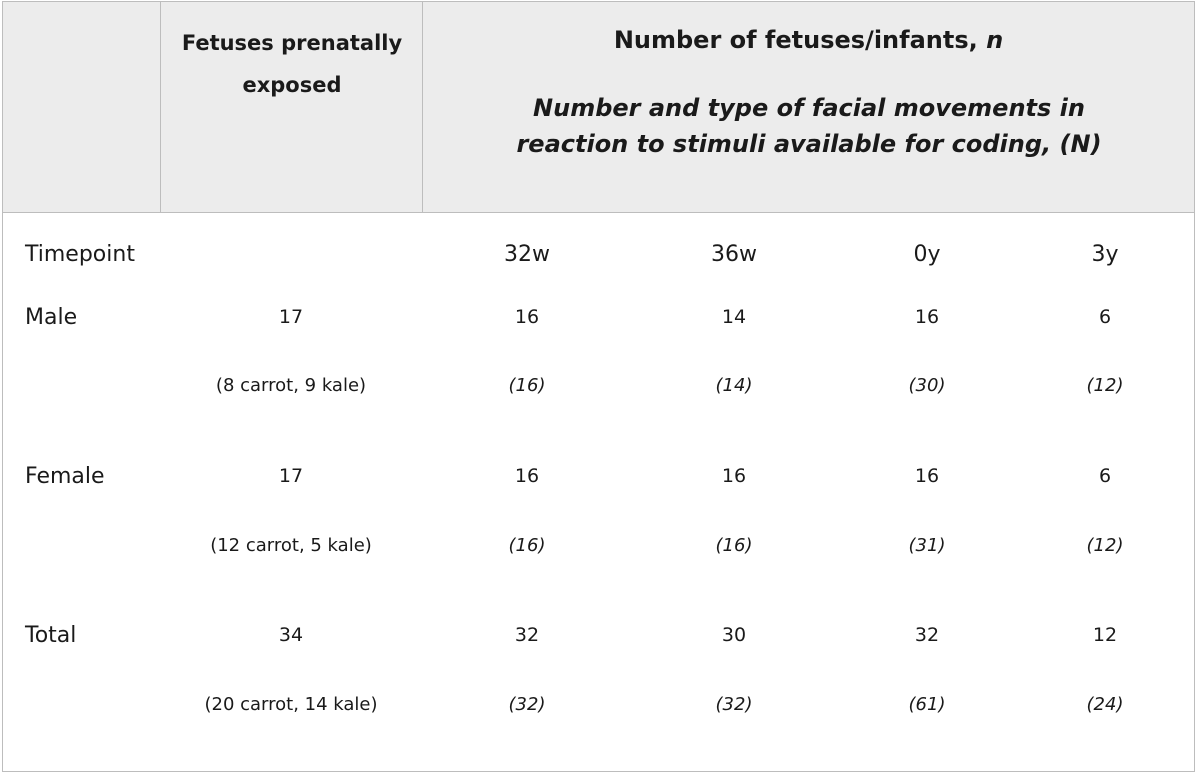  Describe the element at coordinates (527, 317) in the screenshot. I see `male-count-32w: 16` at that location.